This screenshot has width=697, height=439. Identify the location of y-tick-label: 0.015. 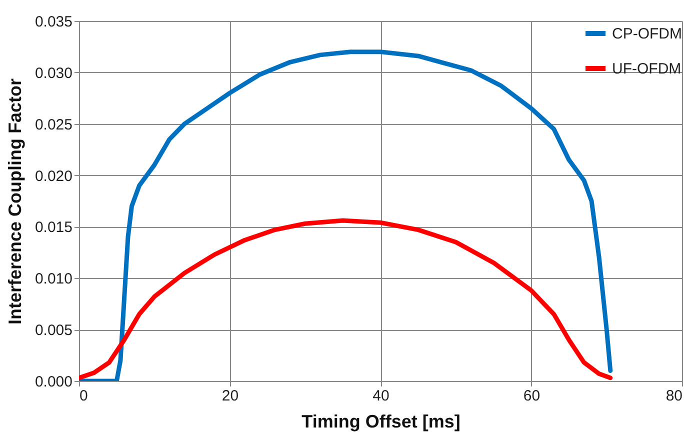
(53, 227).